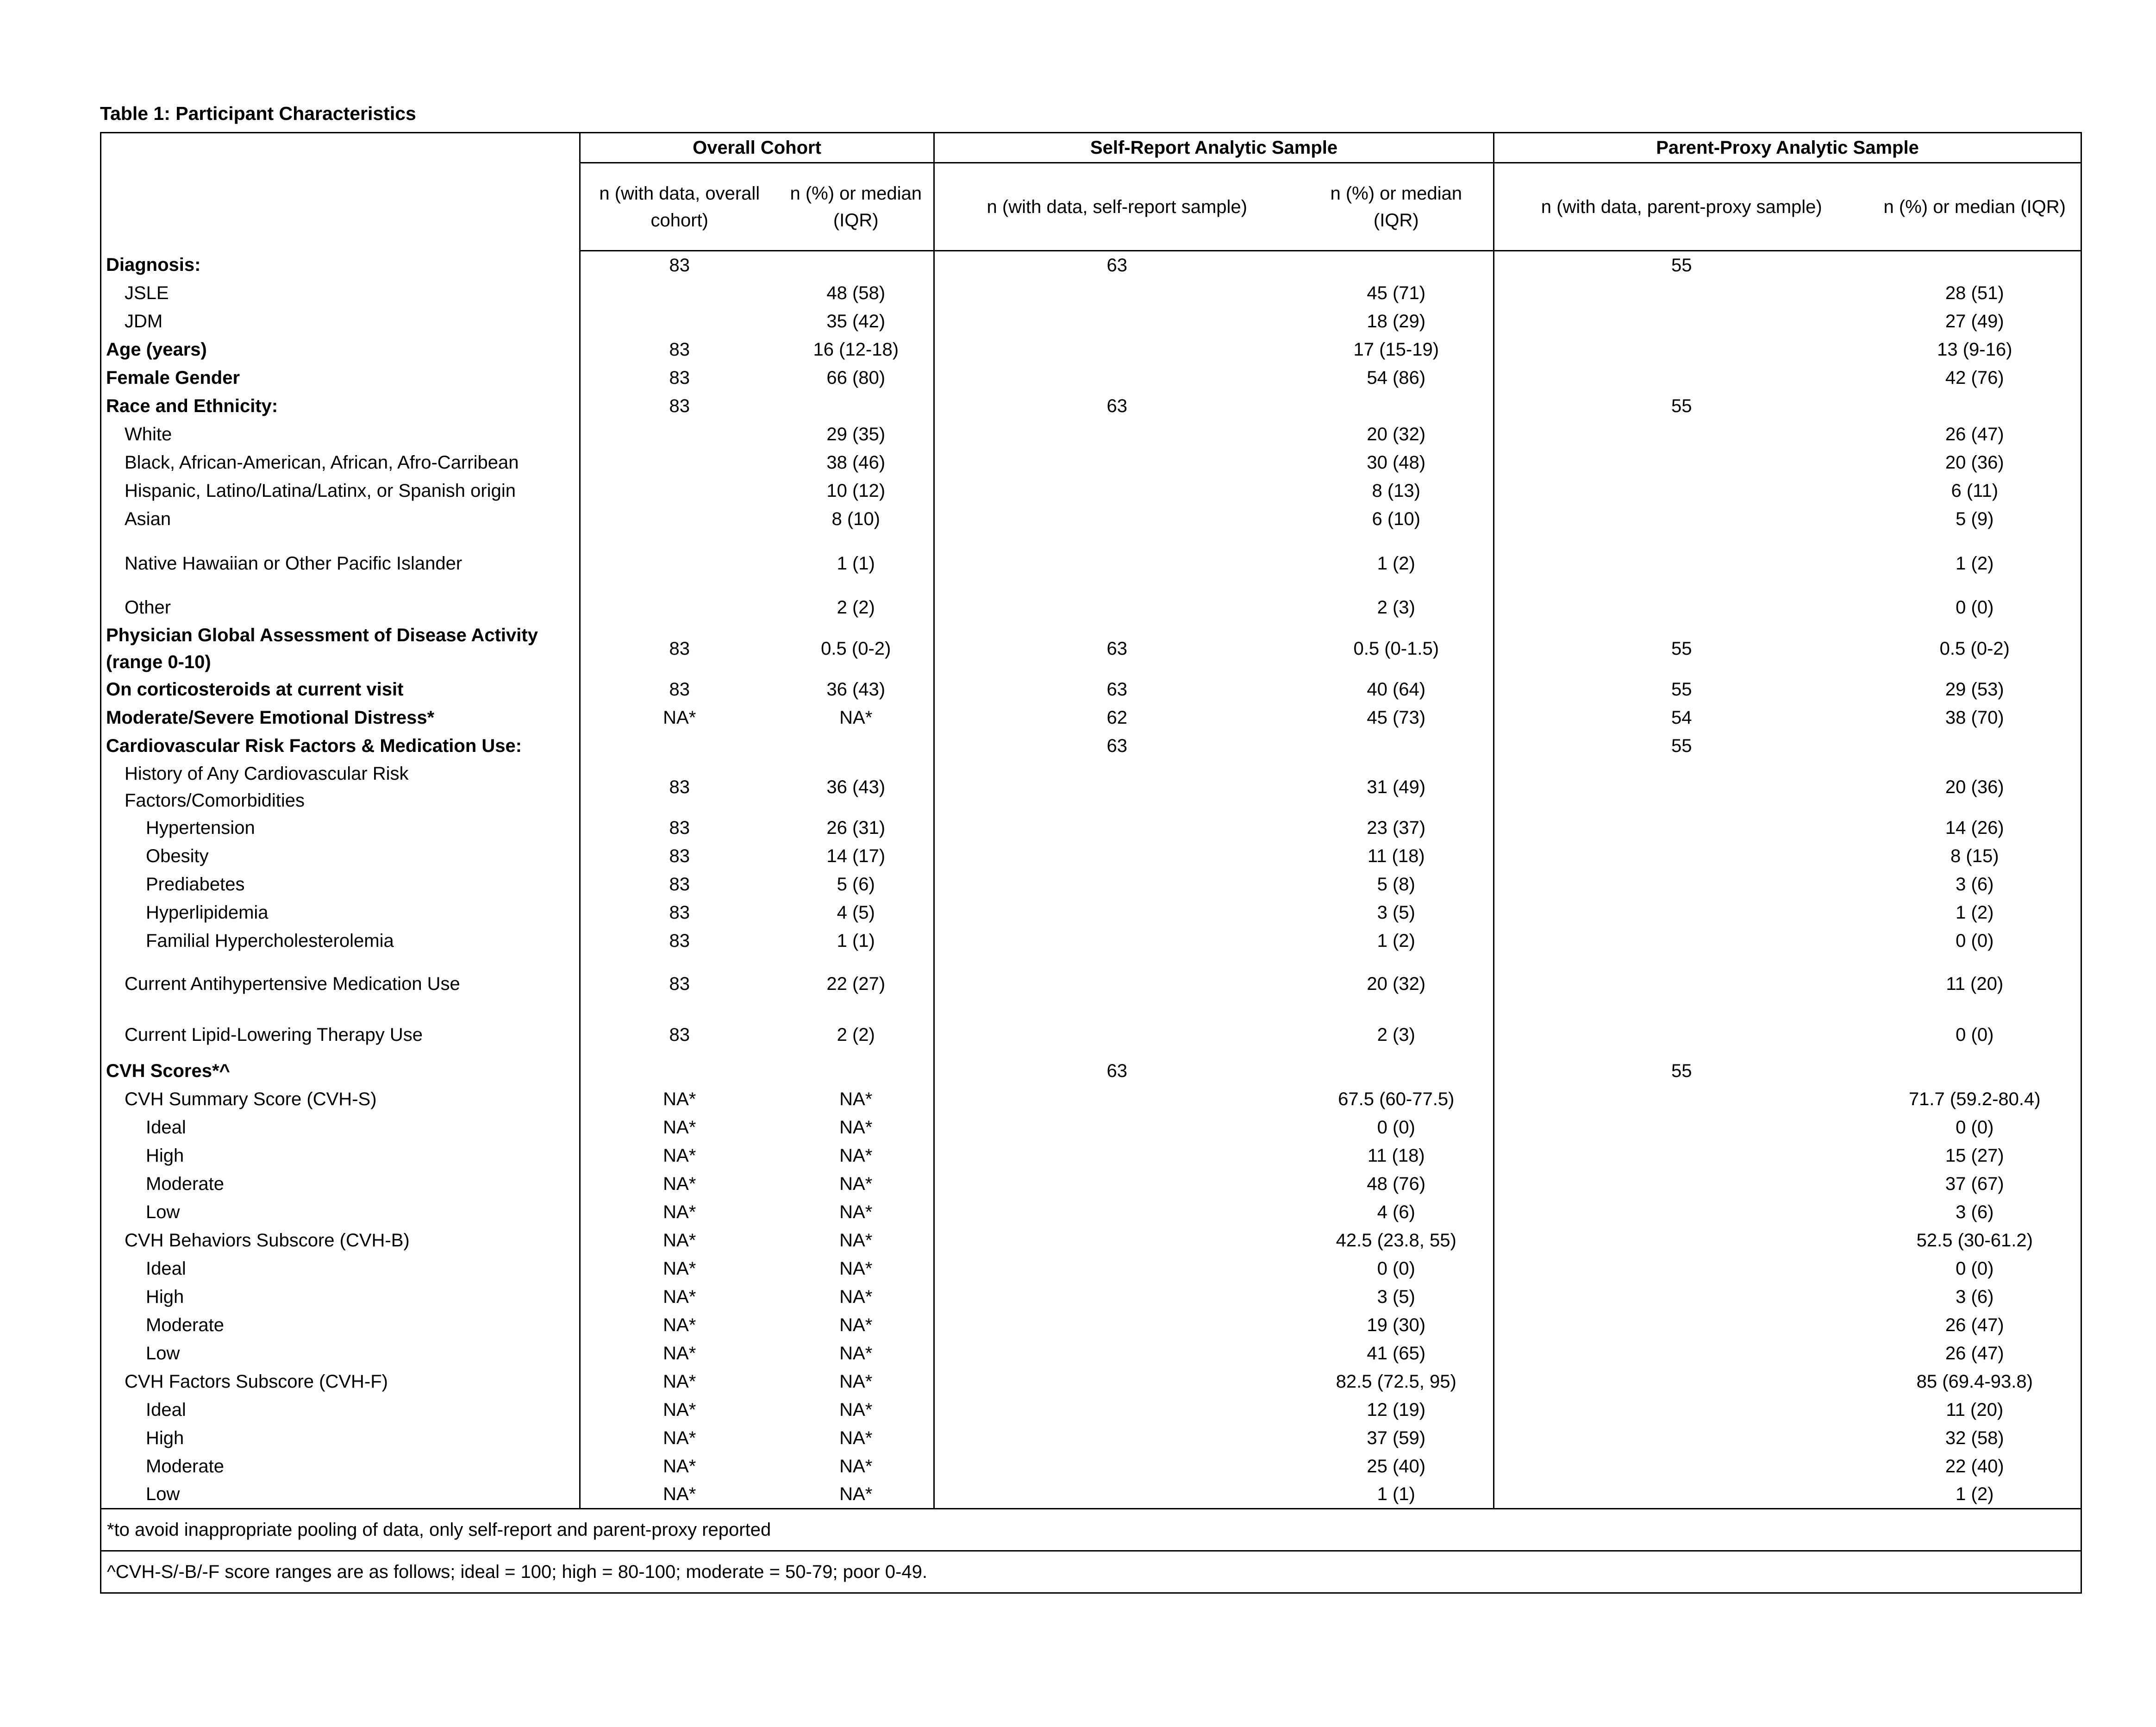  Describe the element at coordinates (1396, 856) in the screenshot. I see `cell: 11 (18)` at that location.